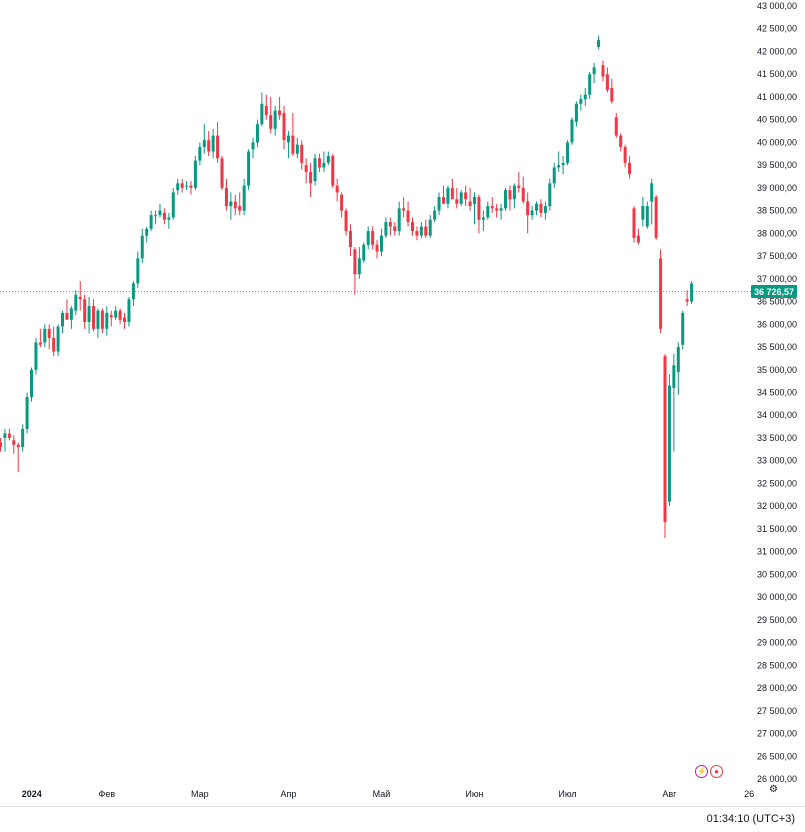 This screenshot has width=805, height=832. Describe the element at coordinates (777, 6) in the screenshot. I see `y-tick-label: 43 000,00` at that location.